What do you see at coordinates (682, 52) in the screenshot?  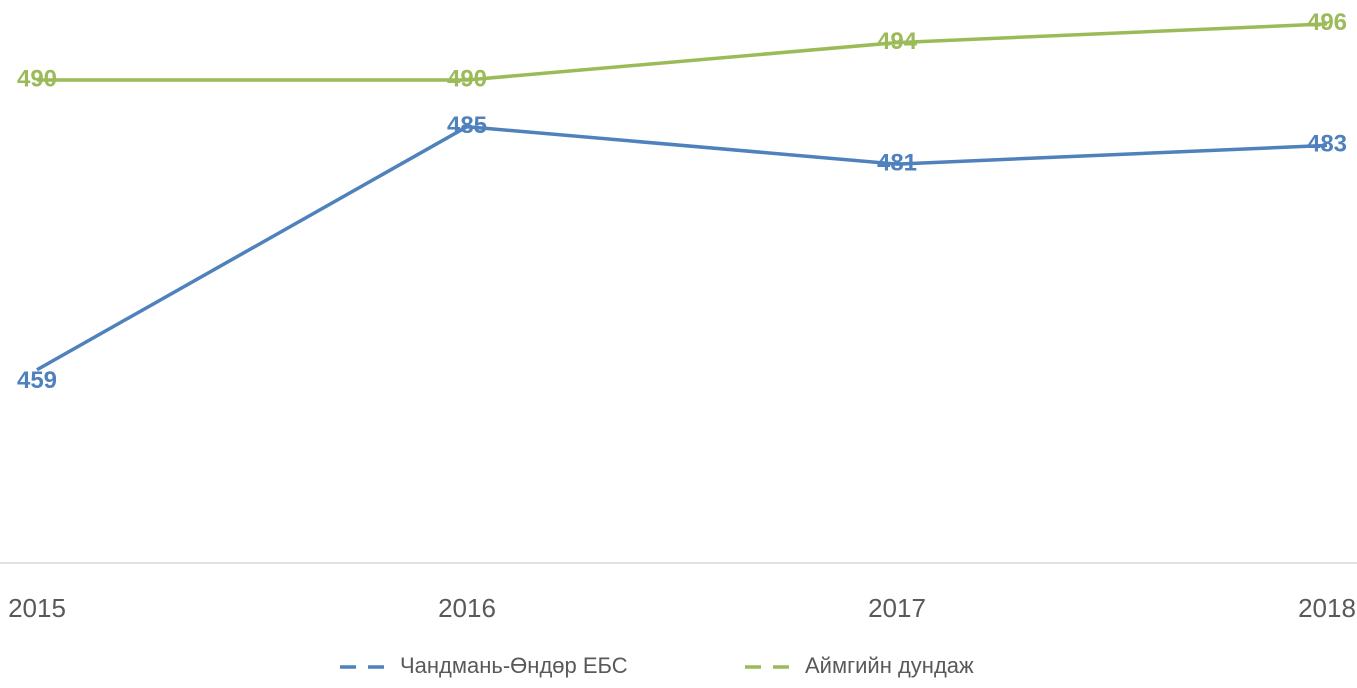 I see `series-line` at bounding box center [682, 52].